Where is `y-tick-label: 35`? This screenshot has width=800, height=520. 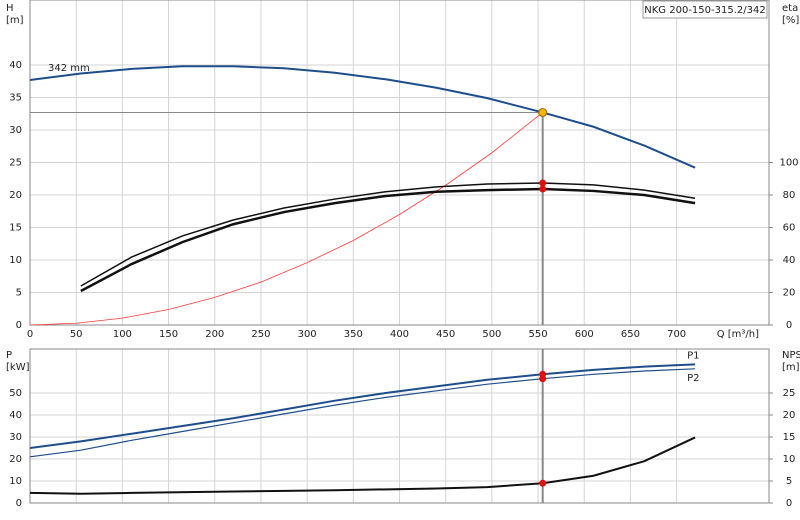
y-tick-label: 35 is located at coordinates (15, 98).